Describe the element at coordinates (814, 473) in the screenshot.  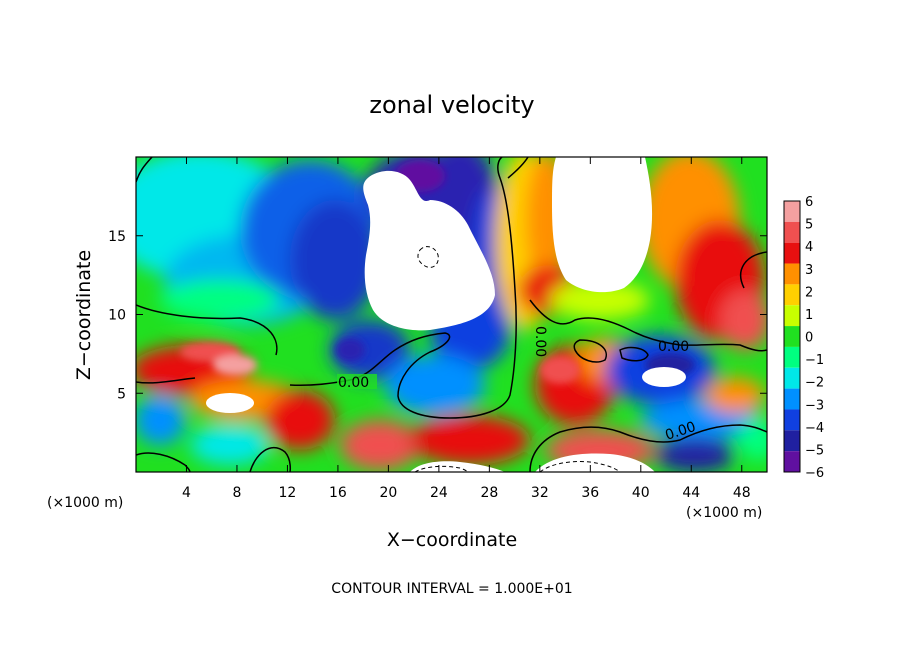
I see `colorbar-label: −6` at that location.